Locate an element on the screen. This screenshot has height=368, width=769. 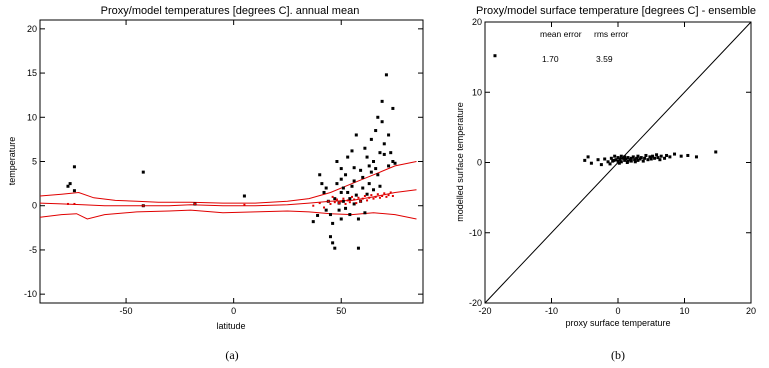
x-tick-label: -20 is located at coordinates (484, 311).